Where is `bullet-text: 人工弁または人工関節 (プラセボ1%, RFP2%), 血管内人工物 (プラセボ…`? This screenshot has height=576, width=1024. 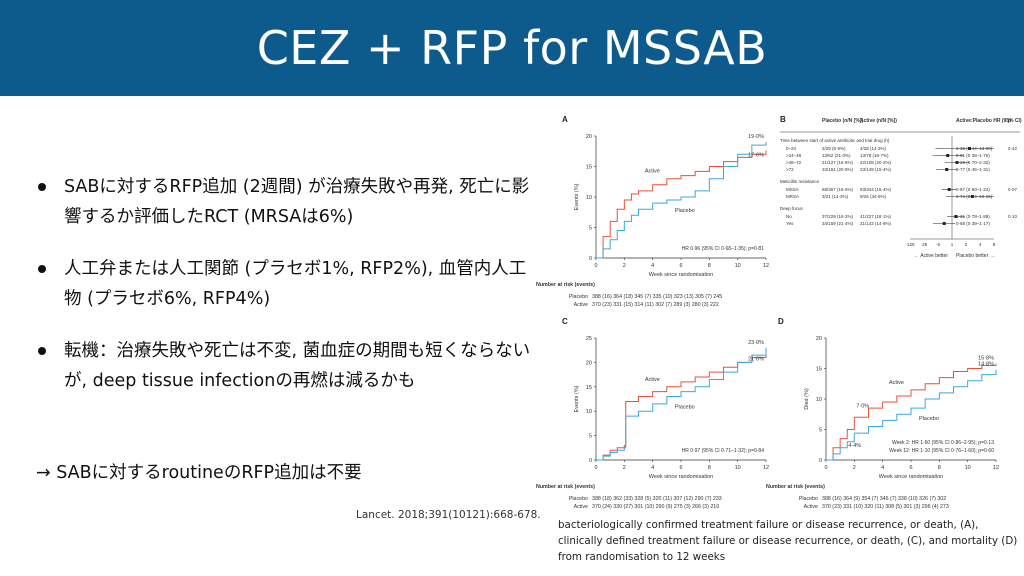 bullet-text: 人工弁または人工関節 (プラセボ1%, RFP2%), 血管内人工物 (プラセボ… is located at coordinates (295, 284).